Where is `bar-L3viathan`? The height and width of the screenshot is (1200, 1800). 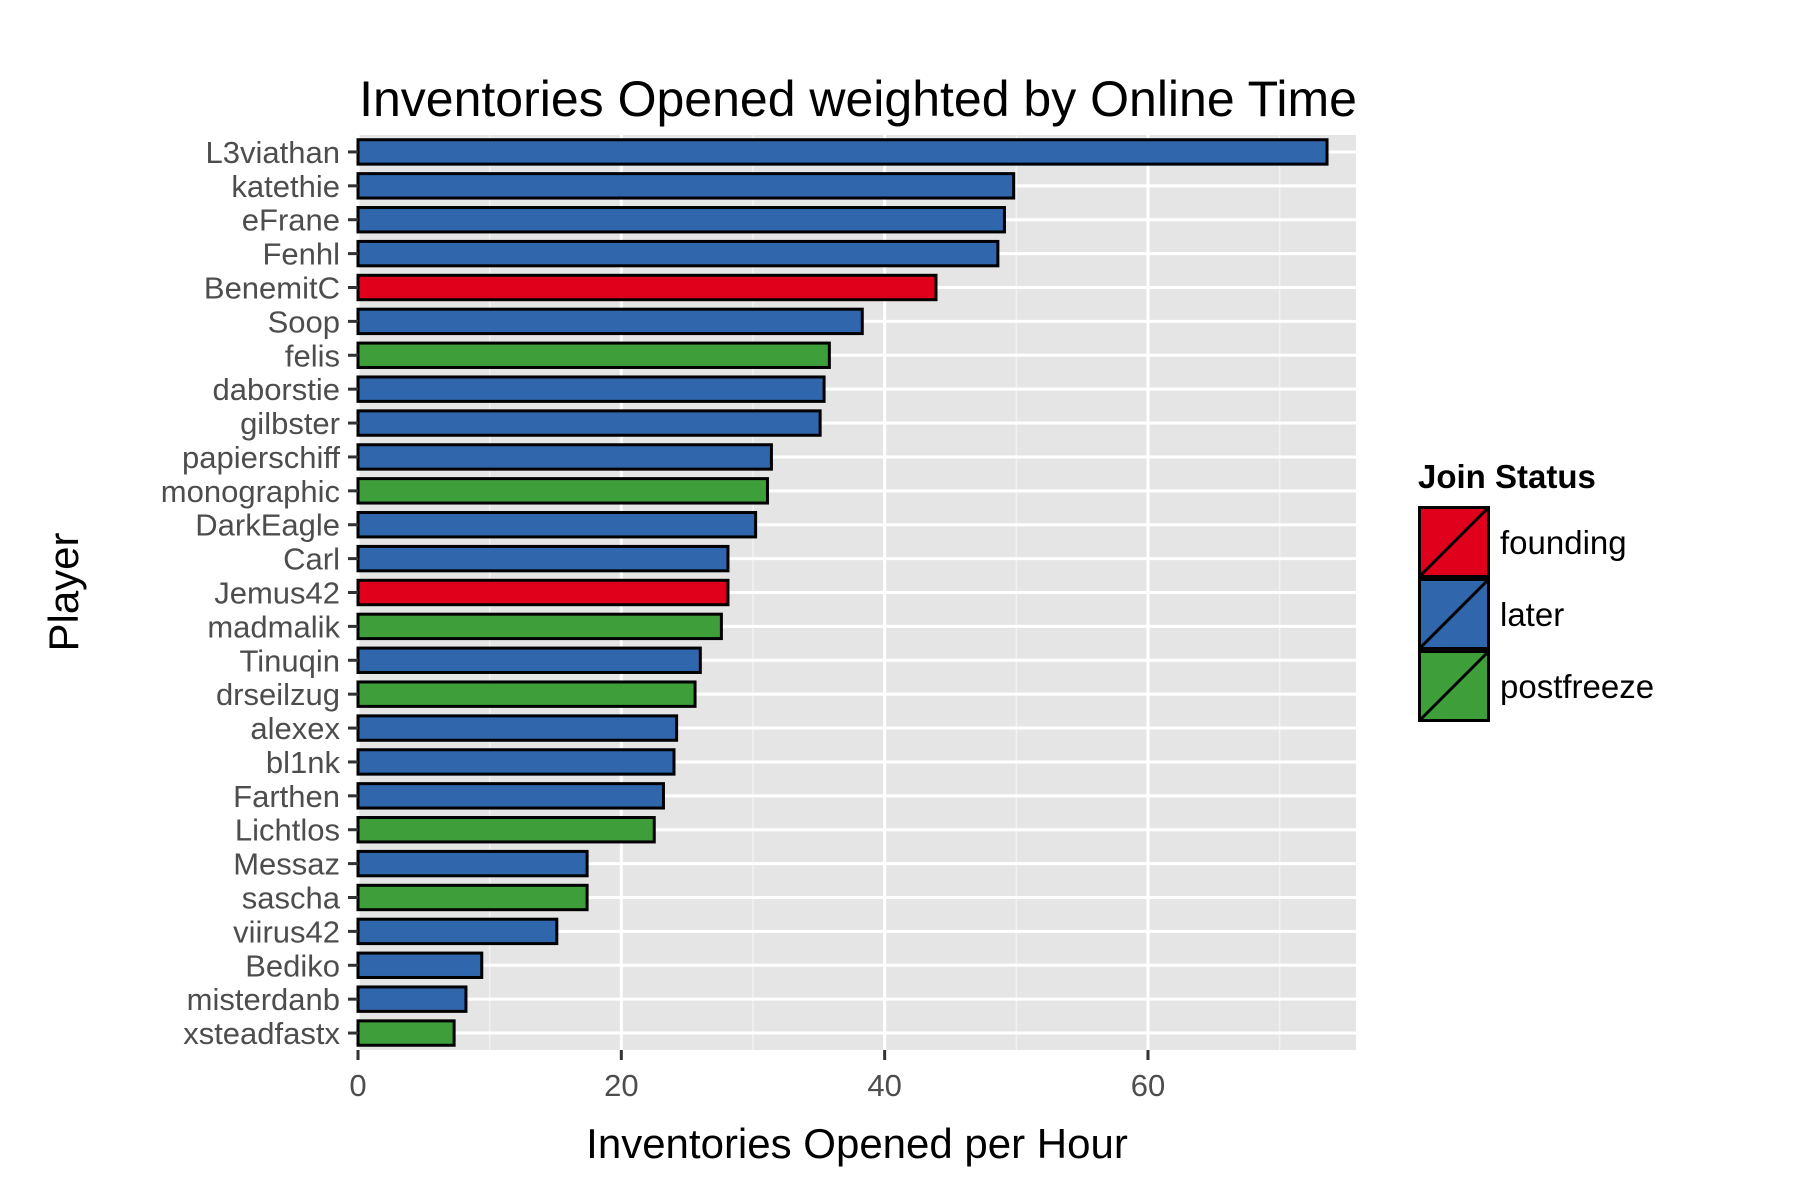
bar-L3viathan is located at coordinates (842, 152).